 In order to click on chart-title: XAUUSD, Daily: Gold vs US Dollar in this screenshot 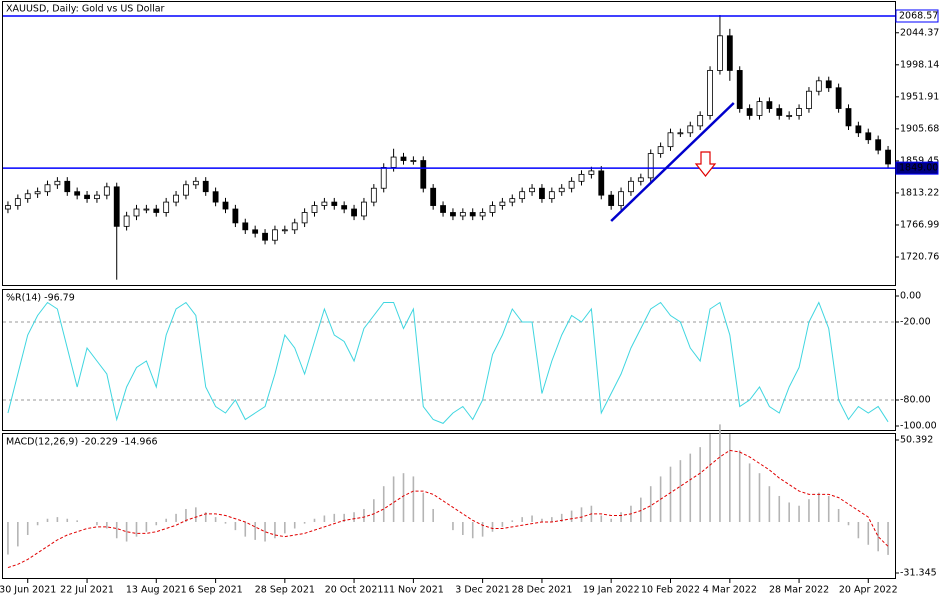, I will do `click(85, 9)`.